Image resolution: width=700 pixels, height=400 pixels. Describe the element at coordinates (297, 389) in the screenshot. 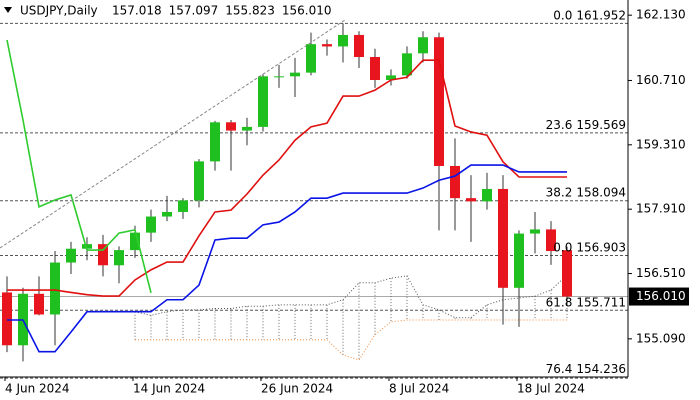

I see `x-tick-label: 26 Jun 2024` at that location.